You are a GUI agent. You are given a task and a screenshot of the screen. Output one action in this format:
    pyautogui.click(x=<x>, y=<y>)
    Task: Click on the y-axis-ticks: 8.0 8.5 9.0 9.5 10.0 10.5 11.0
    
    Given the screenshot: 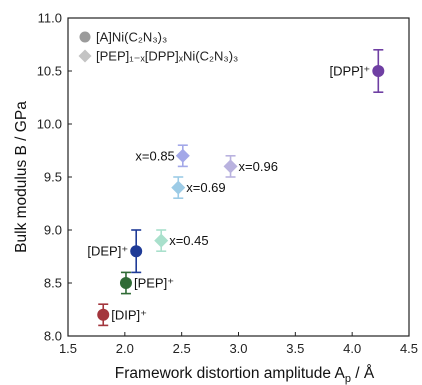 What is the action you would take?
    pyautogui.click(x=54, y=177)
    